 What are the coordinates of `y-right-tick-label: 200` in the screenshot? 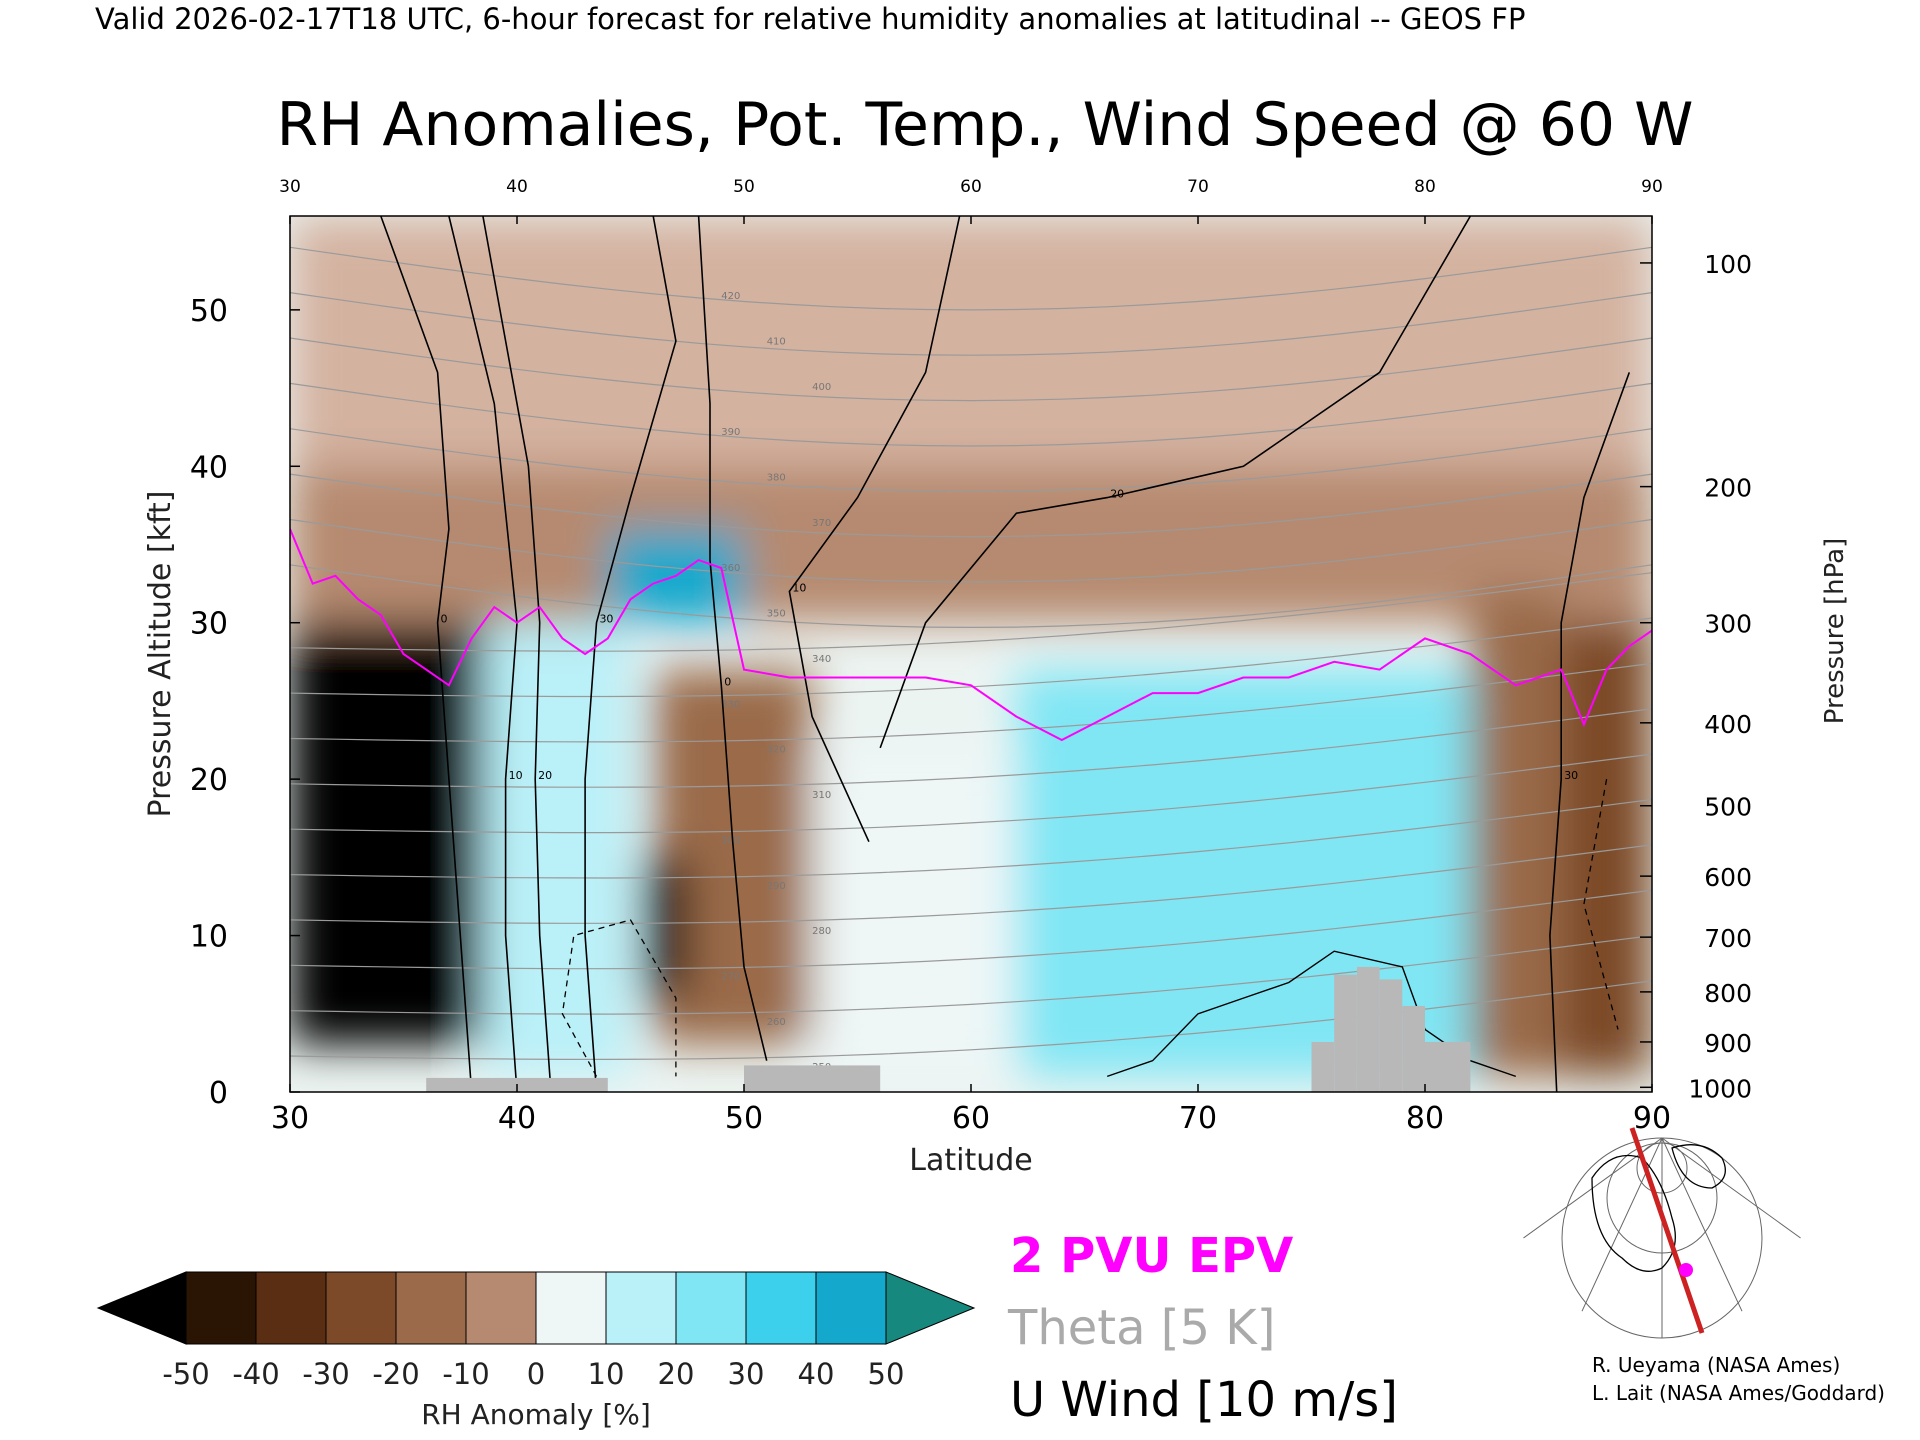 It's located at (1728, 488).